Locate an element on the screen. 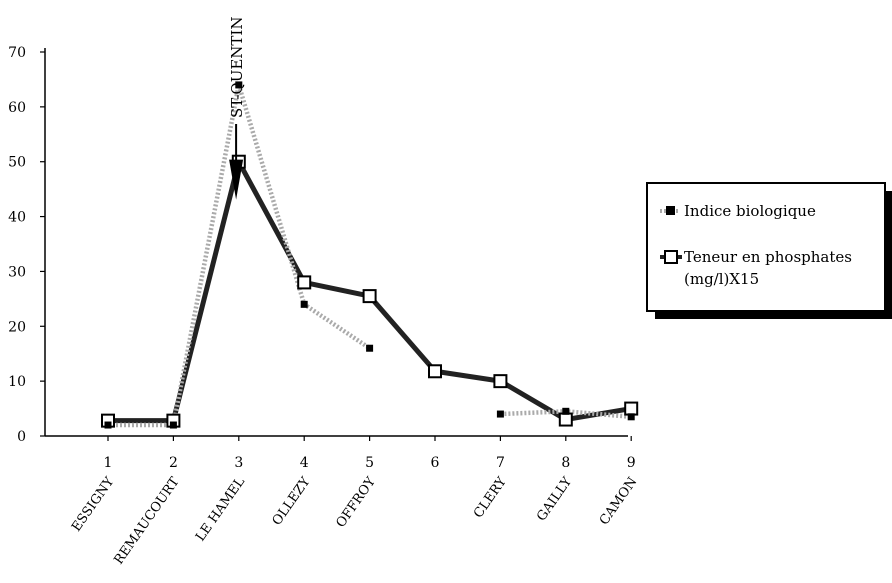 Image resolution: width=892 pixels, height=583 pixels. legend-box is located at coordinates (766, 247).